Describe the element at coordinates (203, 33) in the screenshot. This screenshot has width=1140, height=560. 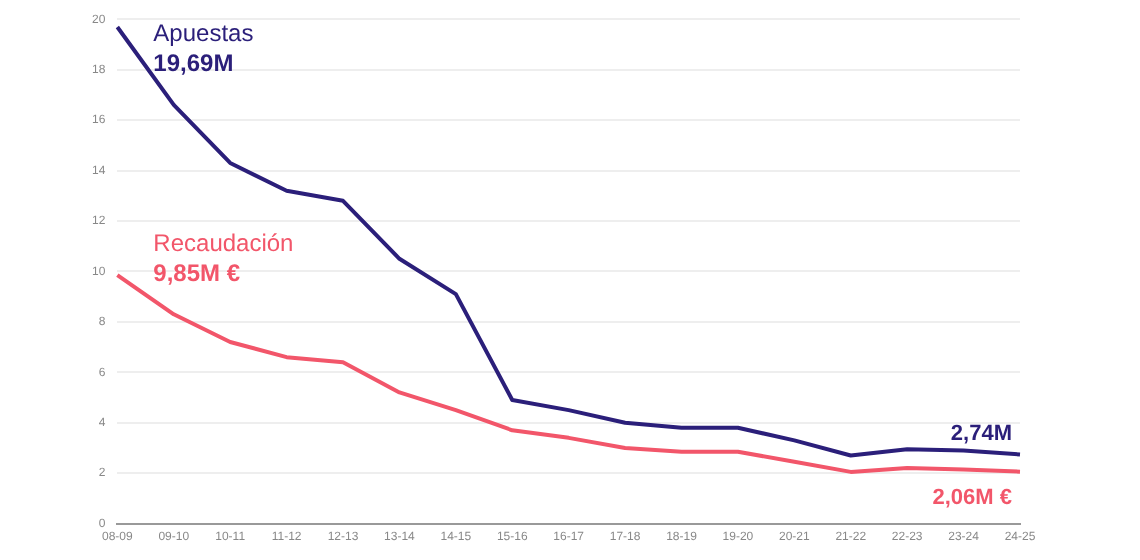
I see `series-label: Apuestas` at that location.